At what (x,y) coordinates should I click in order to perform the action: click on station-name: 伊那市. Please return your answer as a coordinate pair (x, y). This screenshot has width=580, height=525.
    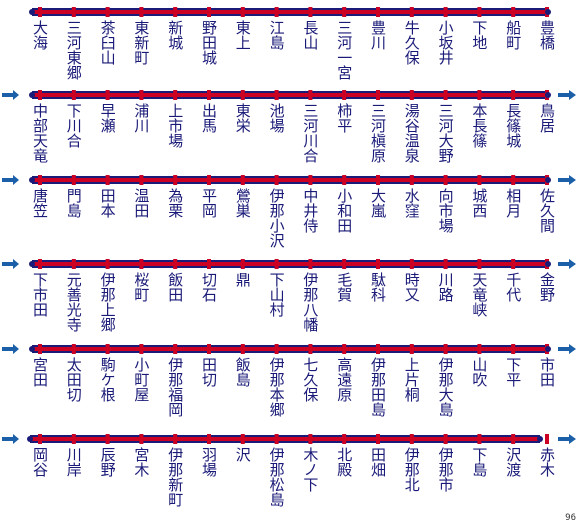
    Looking at the image, I should click on (445, 469).